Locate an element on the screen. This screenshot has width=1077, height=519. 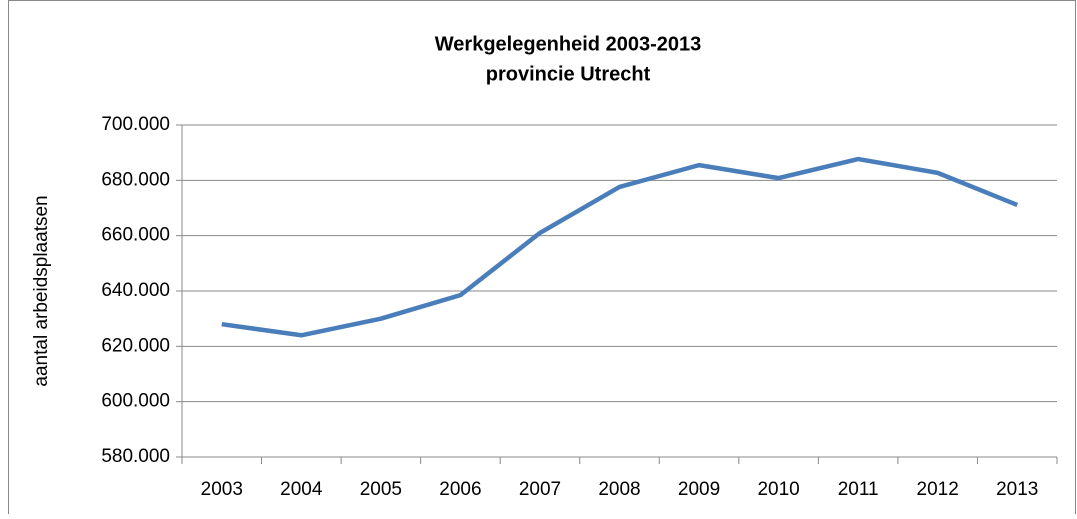
y-tick-label: 580.000 is located at coordinates (135, 456).